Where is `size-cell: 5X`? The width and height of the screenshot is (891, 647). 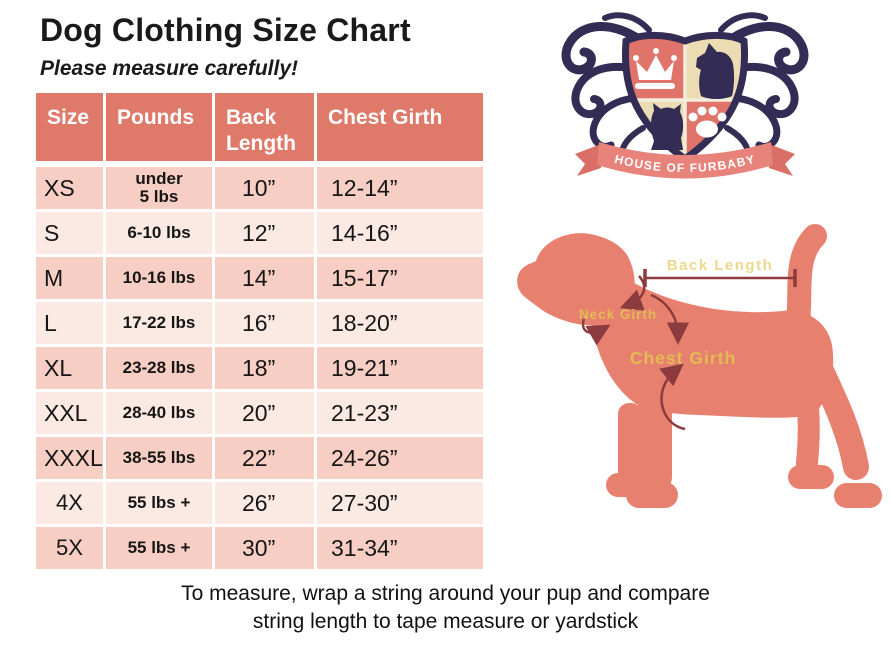
size-cell: 5X is located at coordinates (71, 549).